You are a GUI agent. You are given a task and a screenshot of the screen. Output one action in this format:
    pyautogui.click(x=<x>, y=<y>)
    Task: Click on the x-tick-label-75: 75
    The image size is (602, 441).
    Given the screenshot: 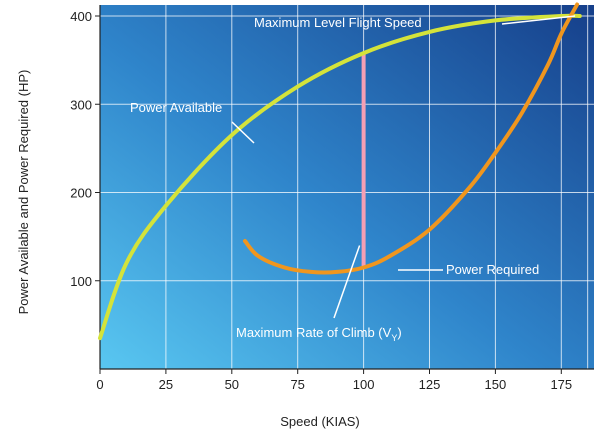 What is the action you would take?
    pyautogui.click(x=297, y=384)
    